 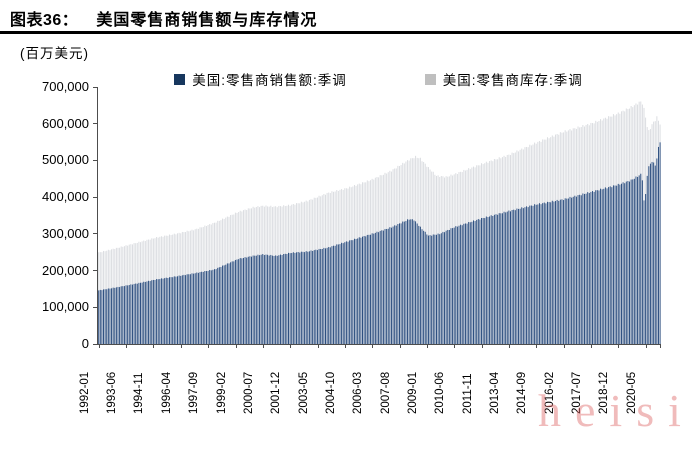 I want to click on y-axis-label: 400,000, so click(x=65, y=197).